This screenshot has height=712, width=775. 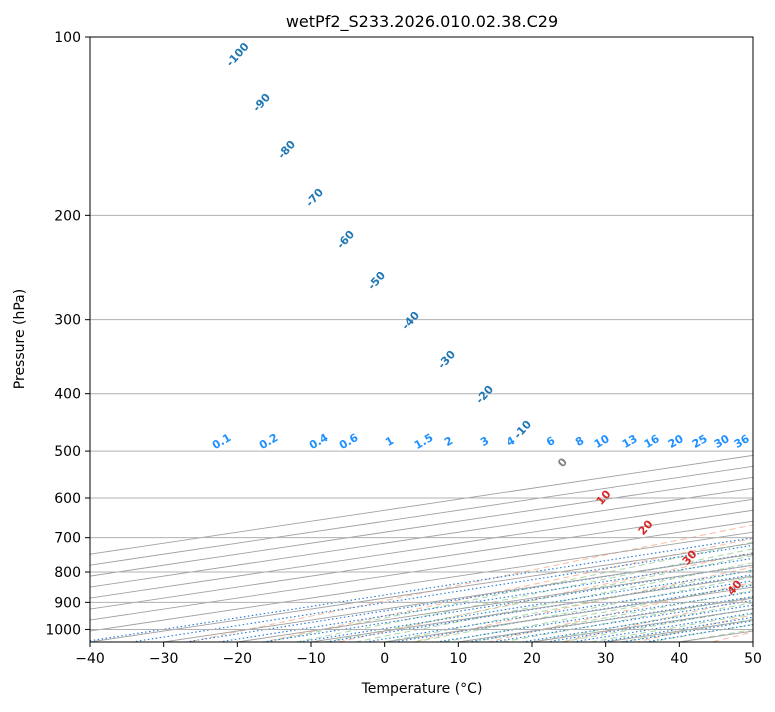 What do you see at coordinates (67, 216) in the screenshot?
I see `y-tick-label: 200` at bounding box center [67, 216].